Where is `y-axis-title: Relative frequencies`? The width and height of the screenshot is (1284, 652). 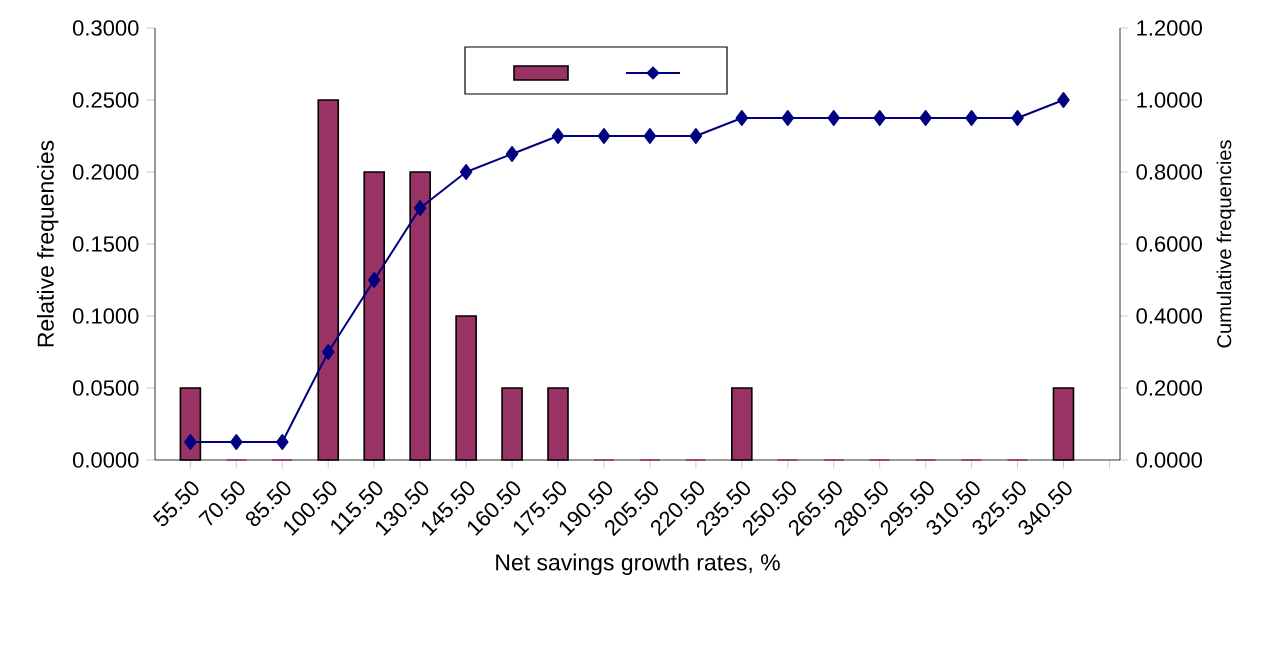 y-axis-title: Relative frequencies is located at coordinates (47, 243).